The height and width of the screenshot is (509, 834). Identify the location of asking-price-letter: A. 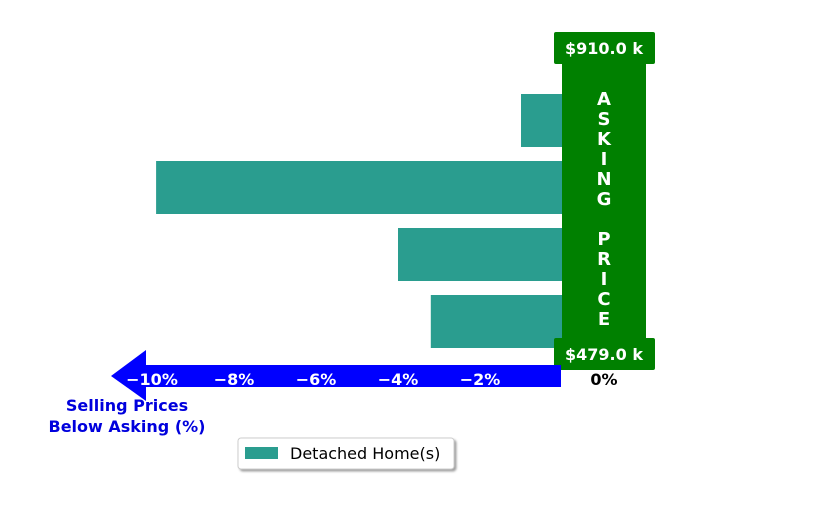
(604, 99).